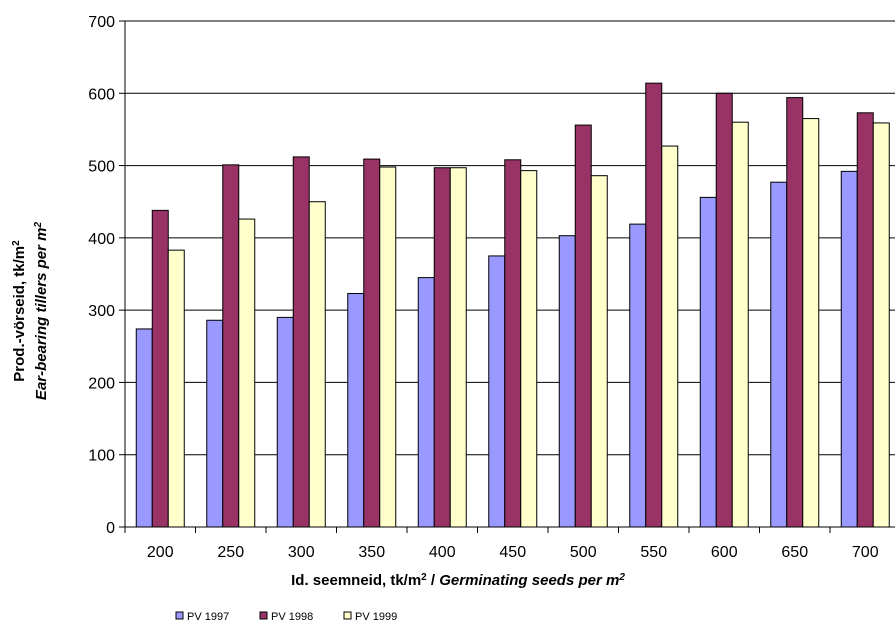 This screenshot has width=895, height=625. Describe the element at coordinates (19, 314) in the screenshot. I see `y-axis-title-line1-main: Prod.-vörseid, tk/m` at that location.